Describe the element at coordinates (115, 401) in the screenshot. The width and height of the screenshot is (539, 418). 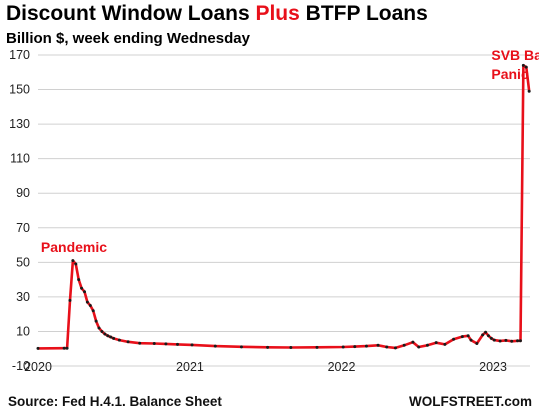
I see `source-note: Source: Fed H.4.1. Balance Sheet` at that location.